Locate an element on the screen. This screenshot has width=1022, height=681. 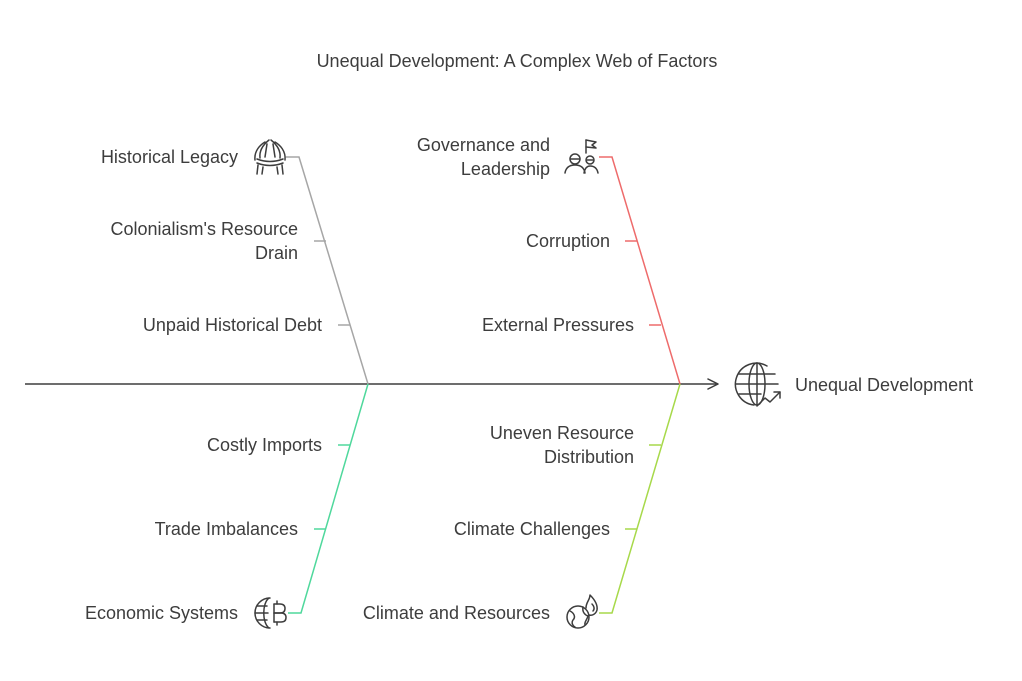
category-label-historical: Historical Legacy is located at coordinates (169, 157).